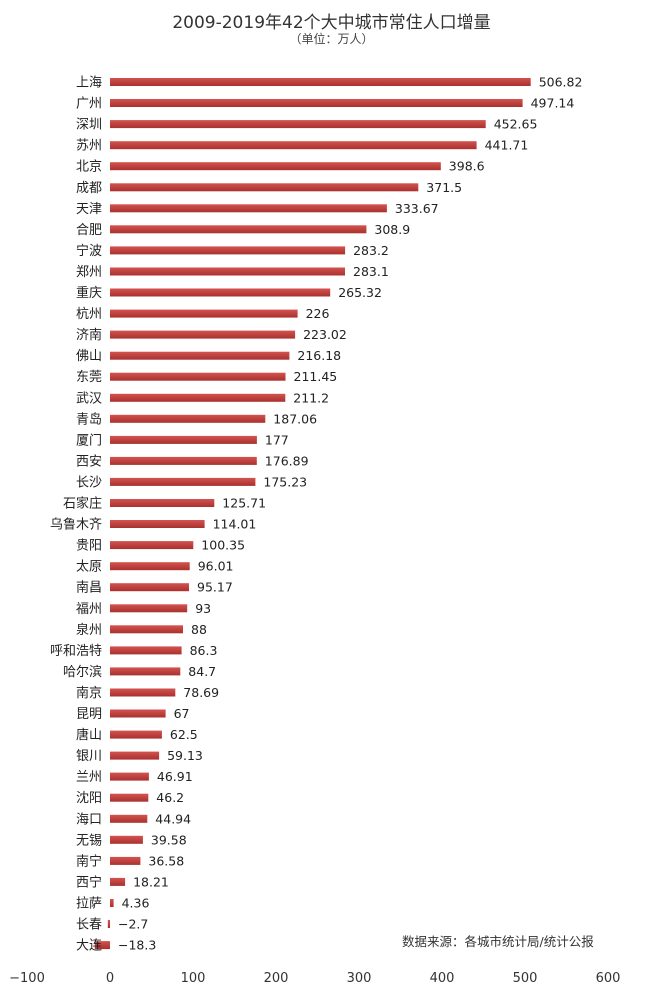 This screenshot has height=1000, width=663. Describe the element at coordinates (166, 860) in the screenshot. I see `value-label: 36.58` at that location.